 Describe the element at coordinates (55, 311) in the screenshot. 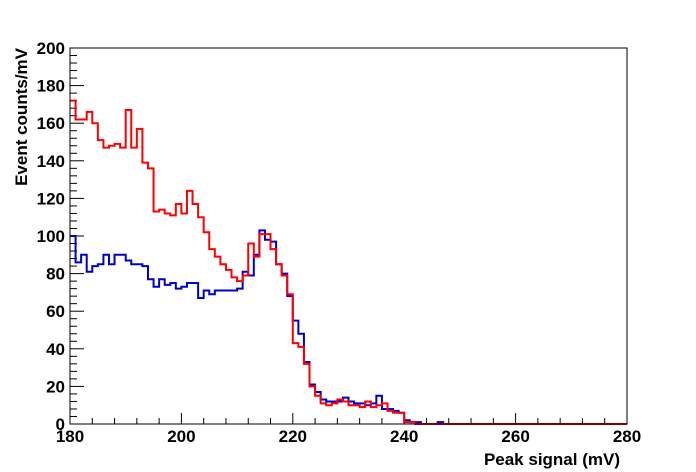

I see `y-tick-label: 60` at that location.